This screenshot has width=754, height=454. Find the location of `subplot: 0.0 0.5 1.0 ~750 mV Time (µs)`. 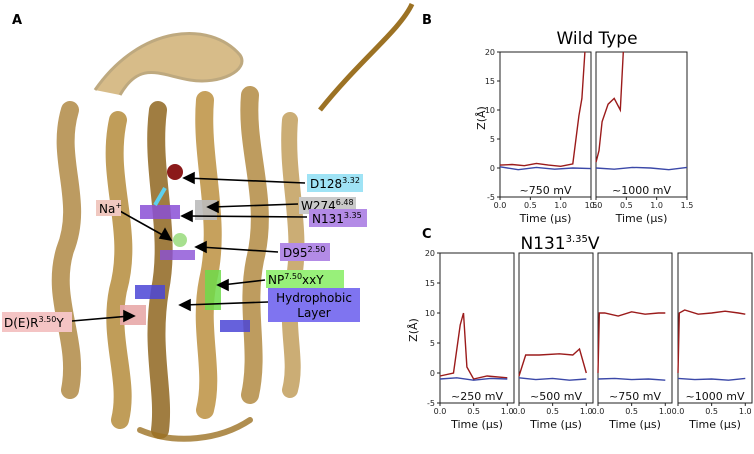

subplot: 0.0 0.5 1.0 ~750 mV Time (µs) is located at coordinates (632, 341).